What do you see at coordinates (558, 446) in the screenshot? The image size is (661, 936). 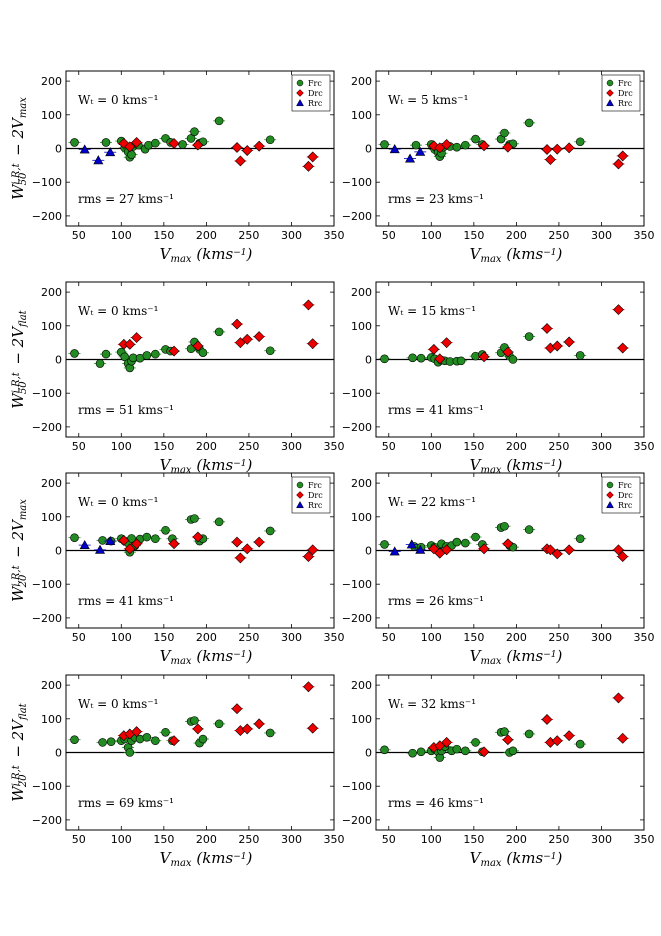 I see `x-tick-label: 250` at bounding box center [558, 446].